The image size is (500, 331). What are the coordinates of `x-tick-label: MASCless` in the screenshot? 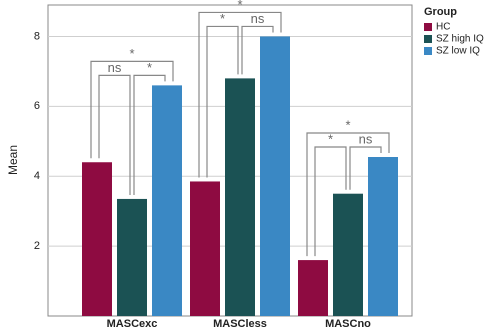 It's located at (240, 324).